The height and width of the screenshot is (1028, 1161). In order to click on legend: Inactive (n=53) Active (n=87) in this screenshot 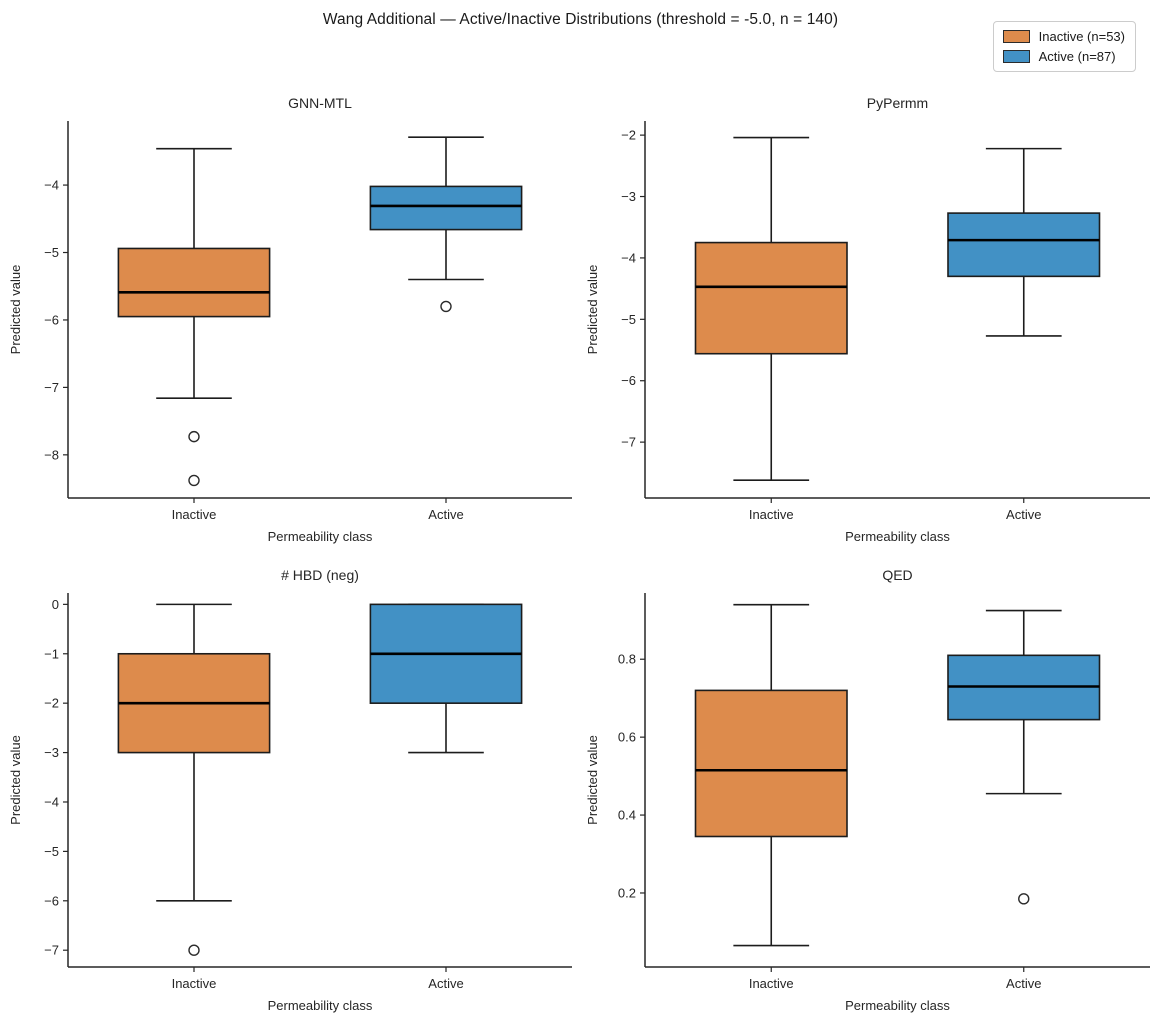, I will do `click(1064, 46)`.